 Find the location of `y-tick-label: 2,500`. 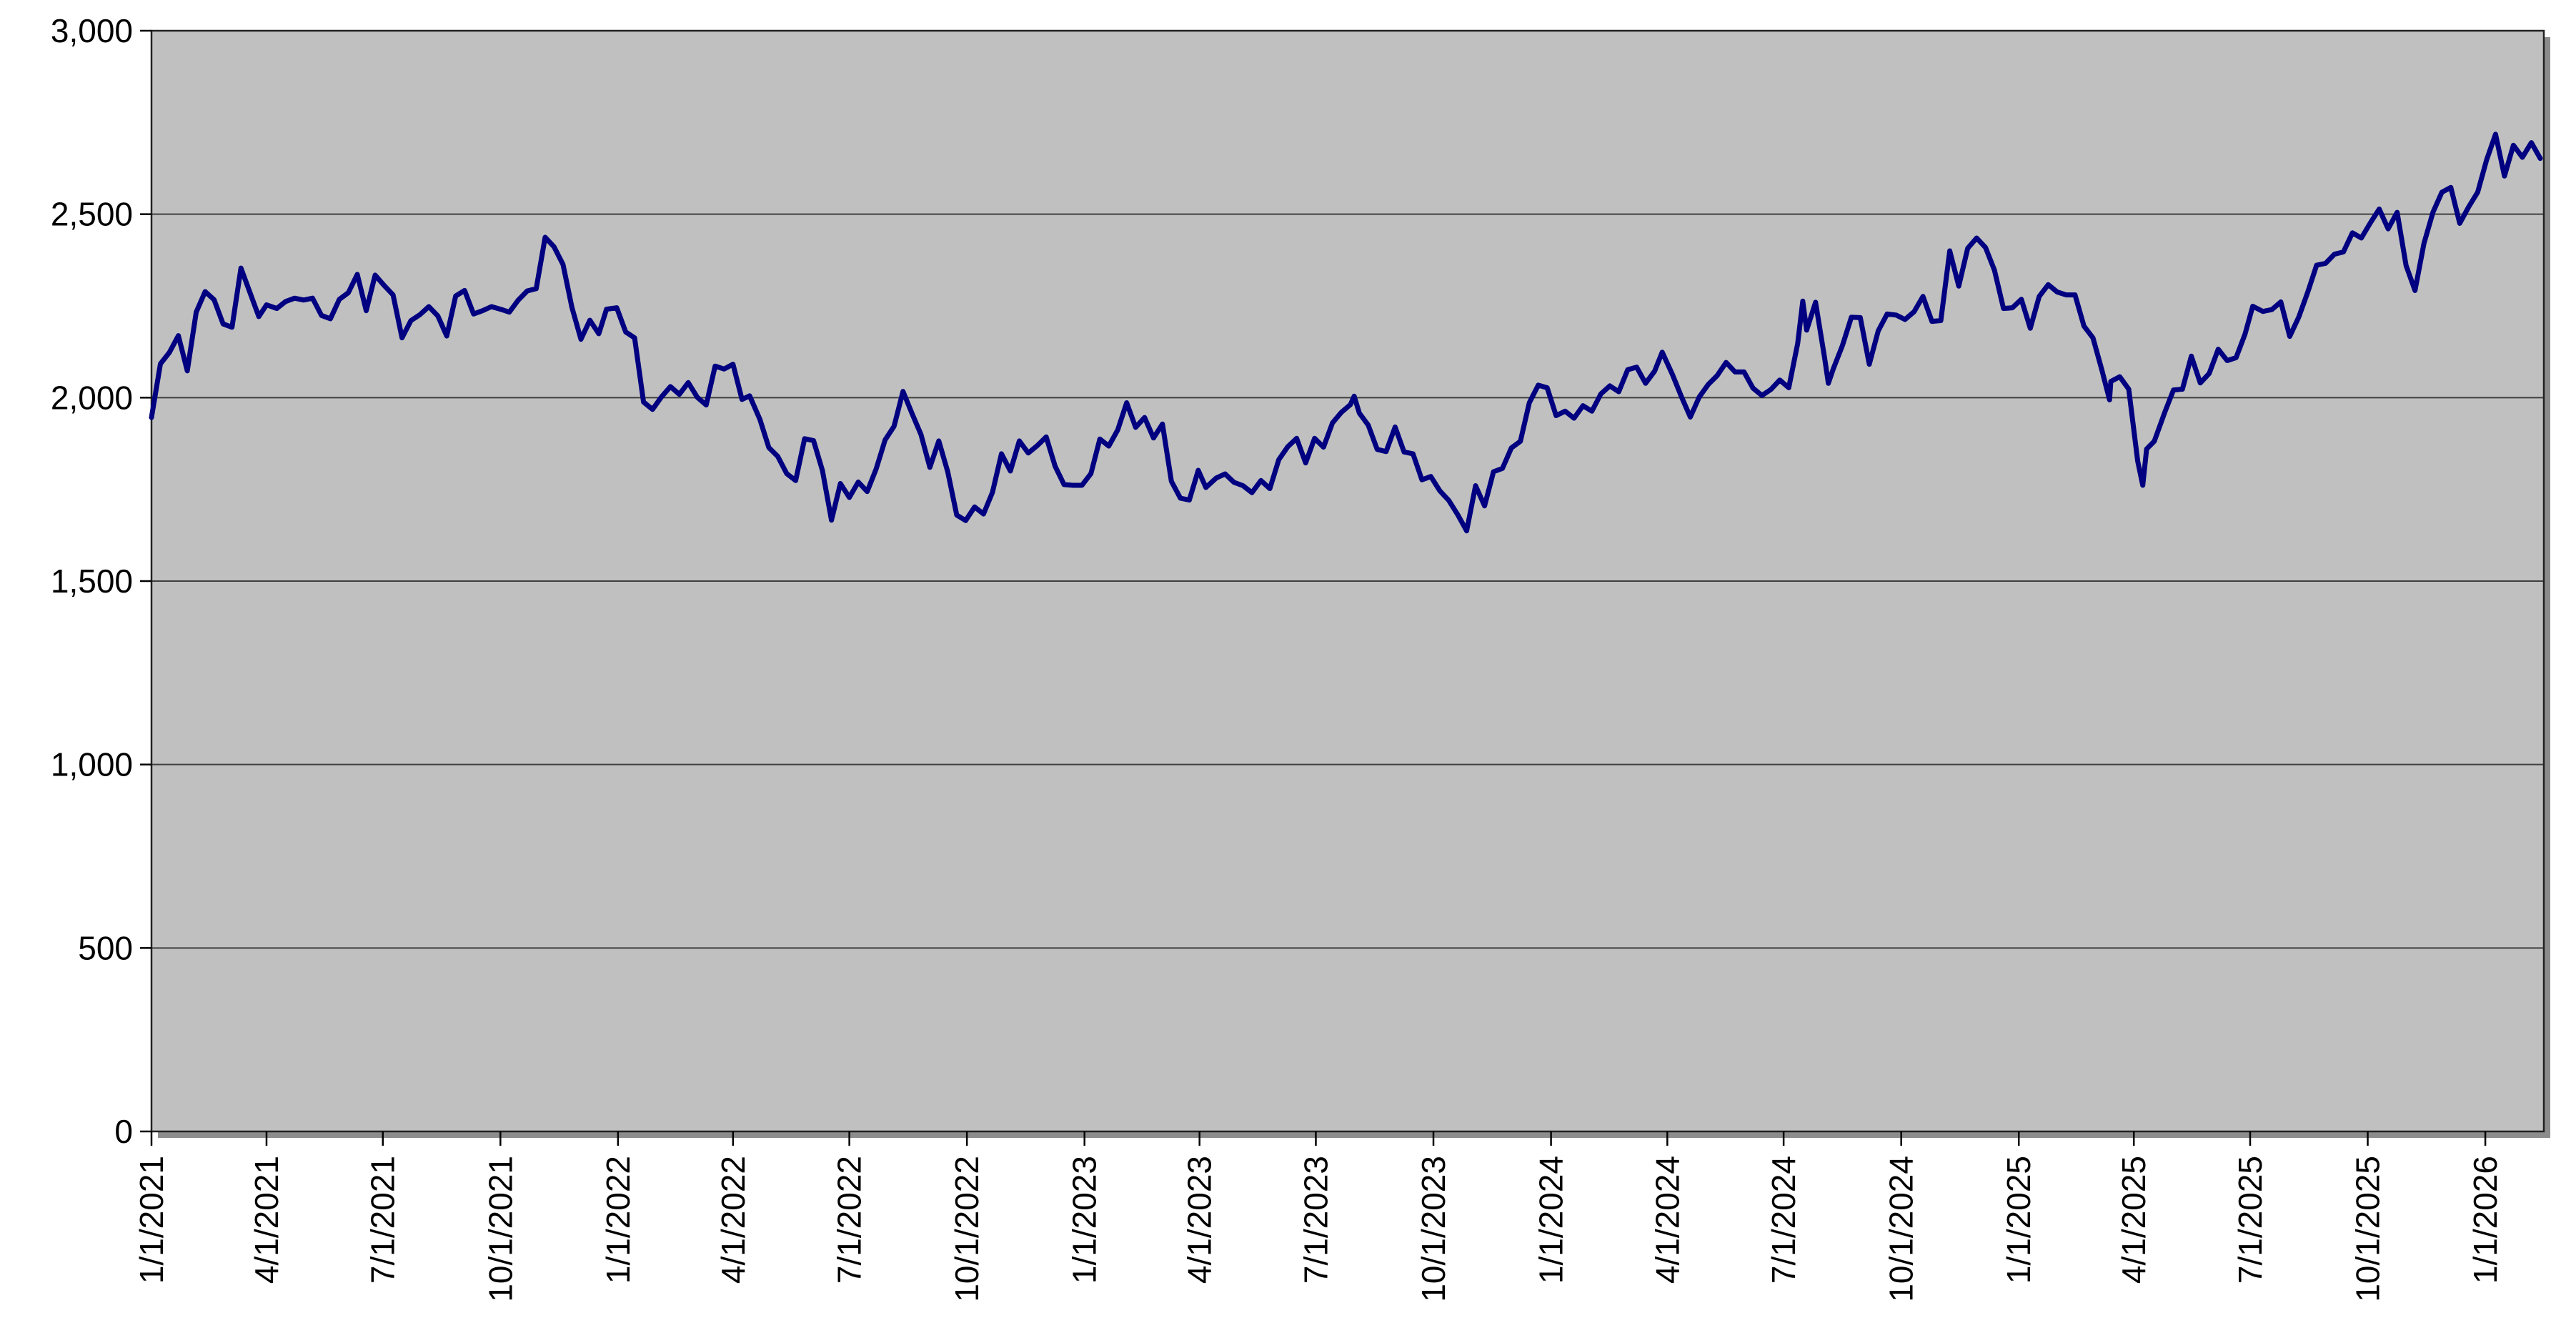

y-tick-label: 2,500 is located at coordinates (92, 214).